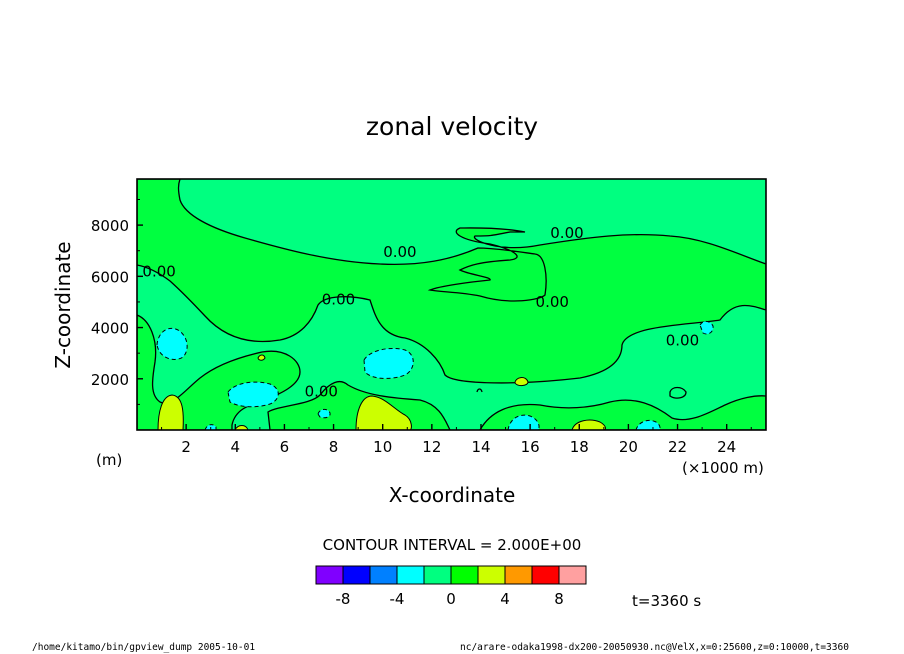 The height and width of the screenshot is (654, 904). Describe the element at coordinates (505, 599) in the screenshot. I see `colorbar-label: 4` at that location.